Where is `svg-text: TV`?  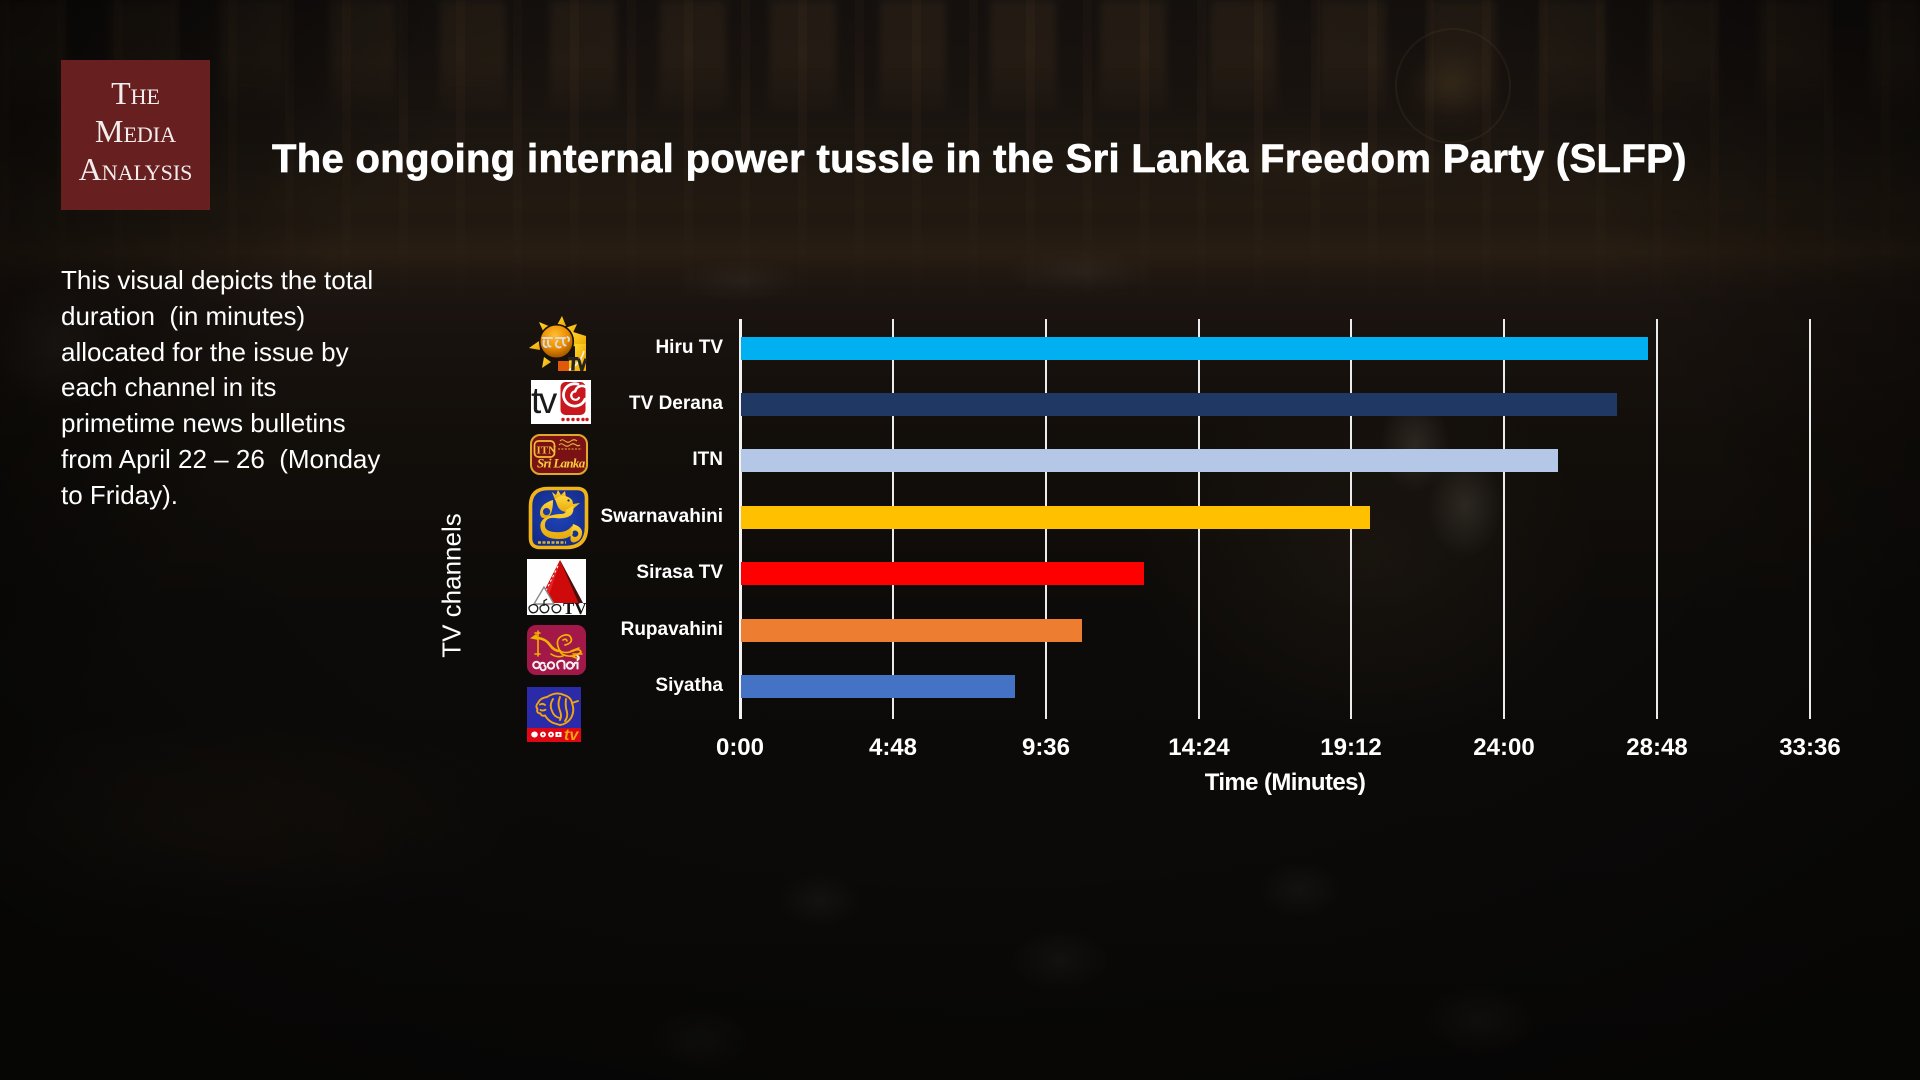 svg-text: TV is located at coordinates (574, 607).